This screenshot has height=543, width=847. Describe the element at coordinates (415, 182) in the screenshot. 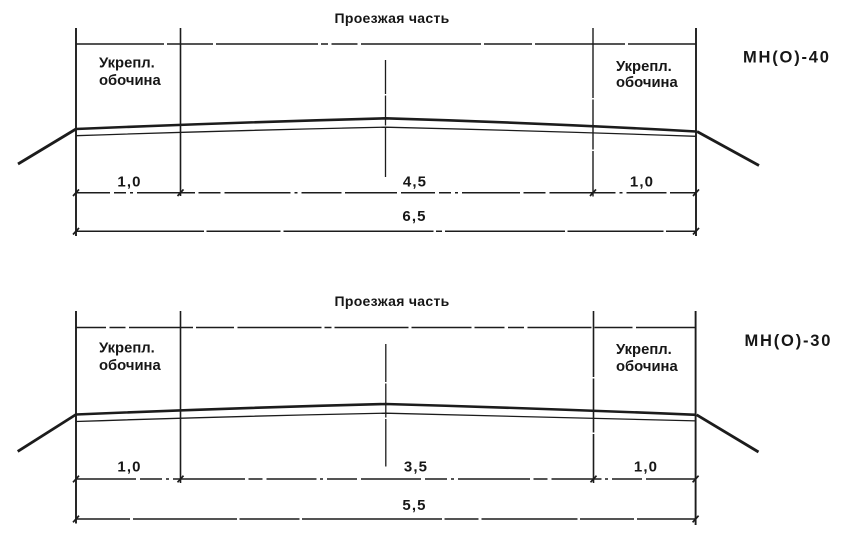

I see `svg-text: 4,5` at that location.